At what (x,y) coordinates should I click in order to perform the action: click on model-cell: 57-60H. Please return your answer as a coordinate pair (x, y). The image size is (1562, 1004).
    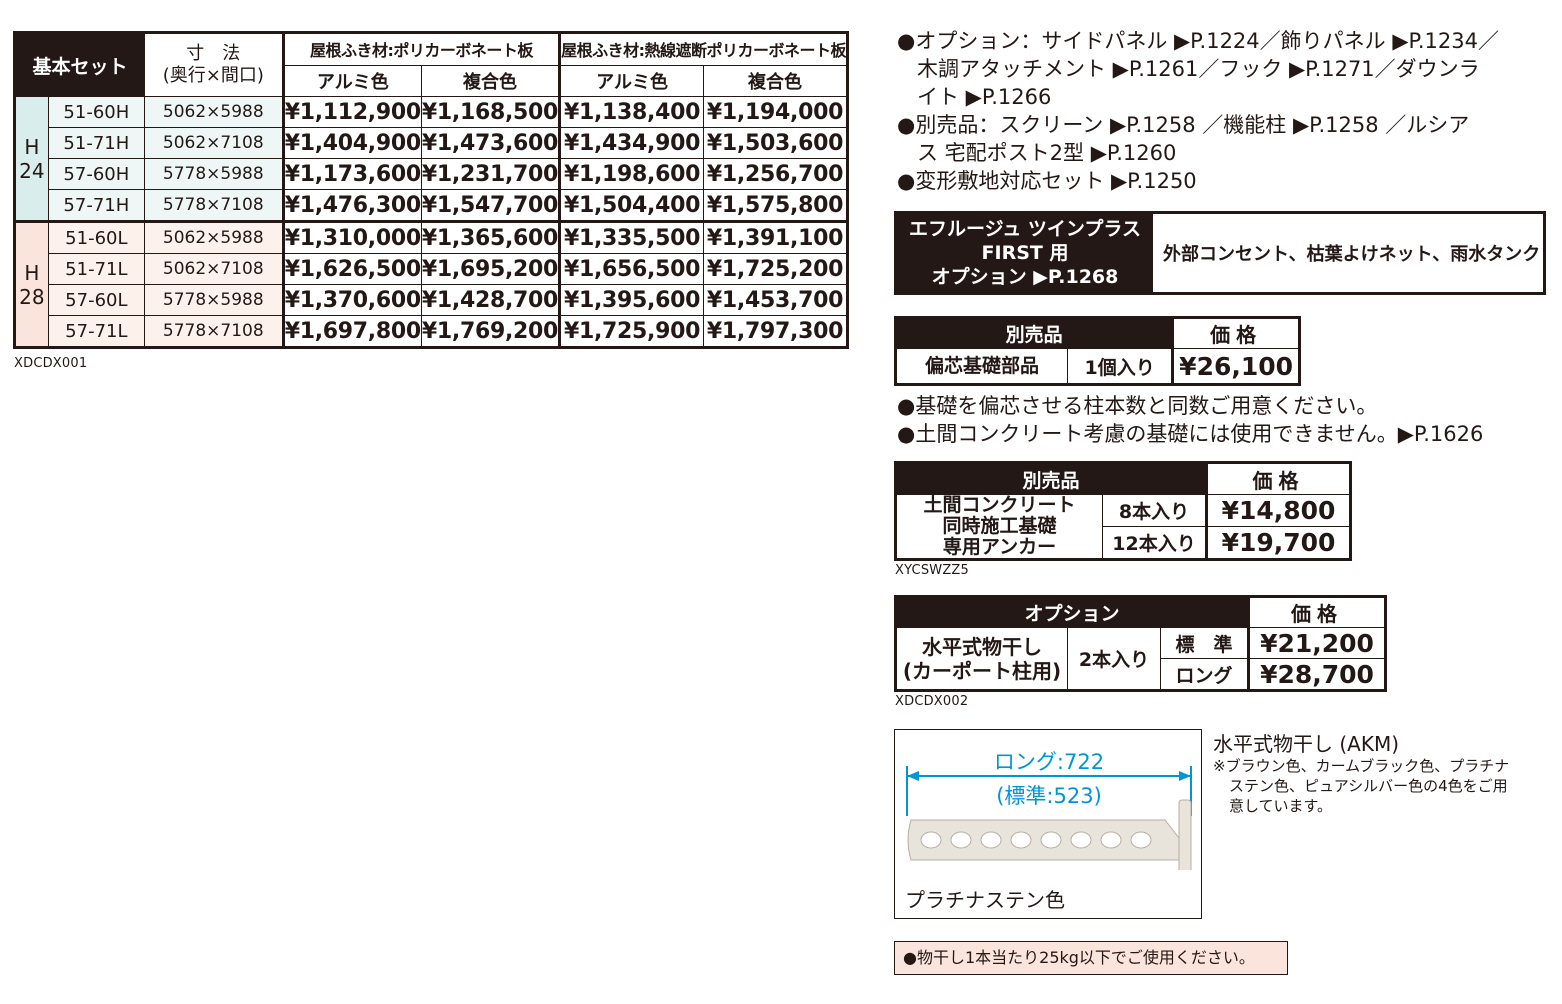
    Looking at the image, I should click on (96, 174).